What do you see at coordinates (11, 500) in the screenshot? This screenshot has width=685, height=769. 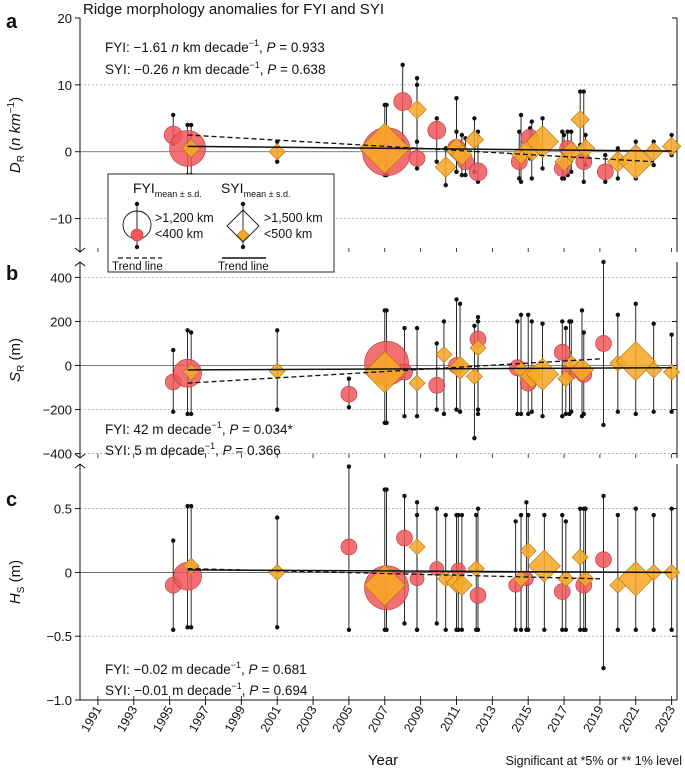 I see `panel-label-c: c` at bounding box center [11, 500].